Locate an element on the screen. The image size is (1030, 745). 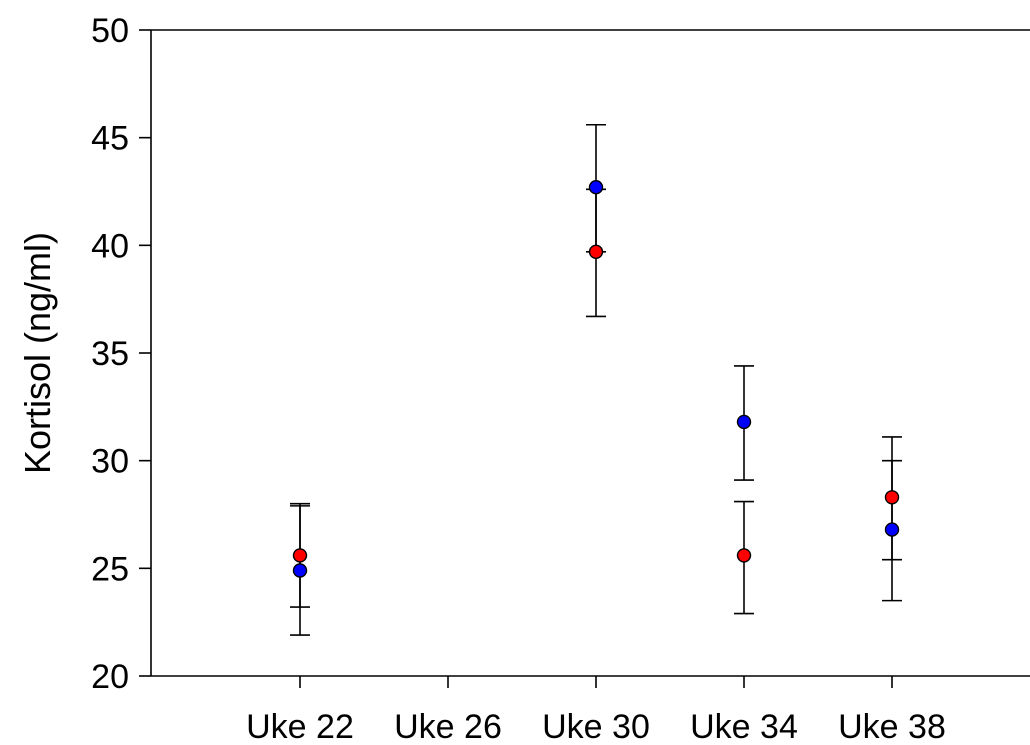
y-axis-title: Kortisol (ng/ml) is located at coordinates (37, 353).